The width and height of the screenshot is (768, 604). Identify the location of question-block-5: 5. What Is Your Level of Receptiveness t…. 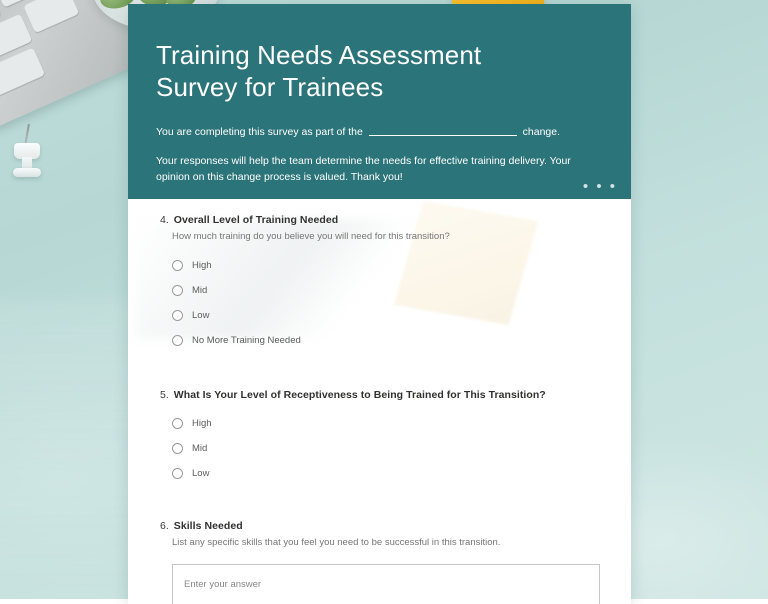
(379, 435).